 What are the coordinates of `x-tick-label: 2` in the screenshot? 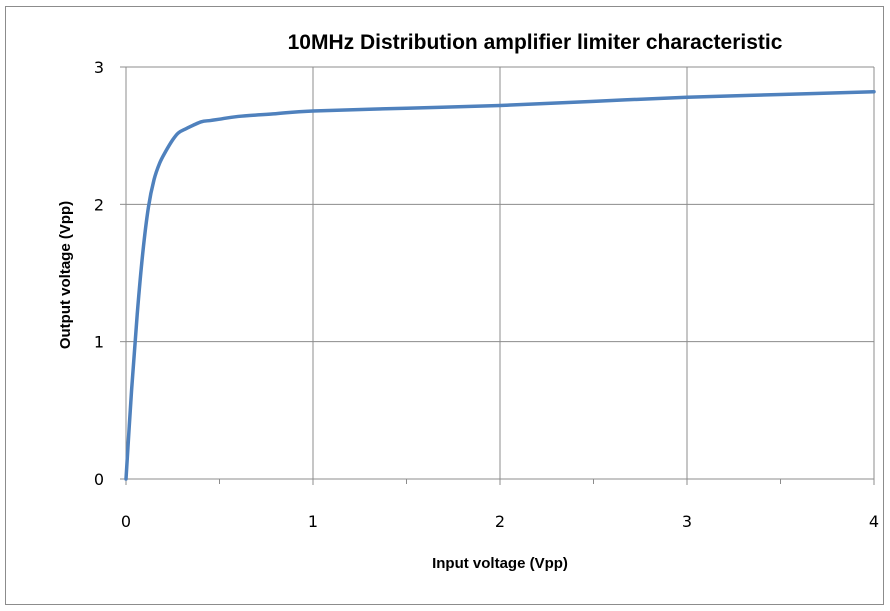 It's located at (500, 521).